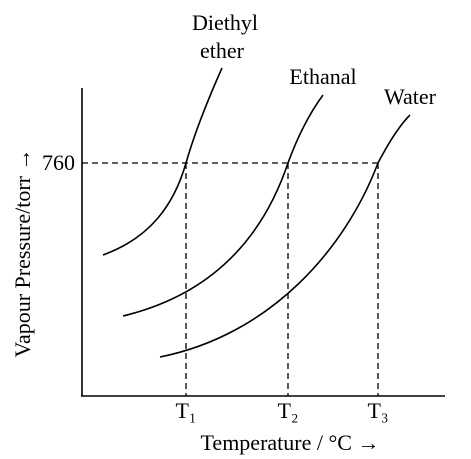 The height and width of the screenshot is (459, 471). I want to click on y-tick-label: 760, so click(58, 162).